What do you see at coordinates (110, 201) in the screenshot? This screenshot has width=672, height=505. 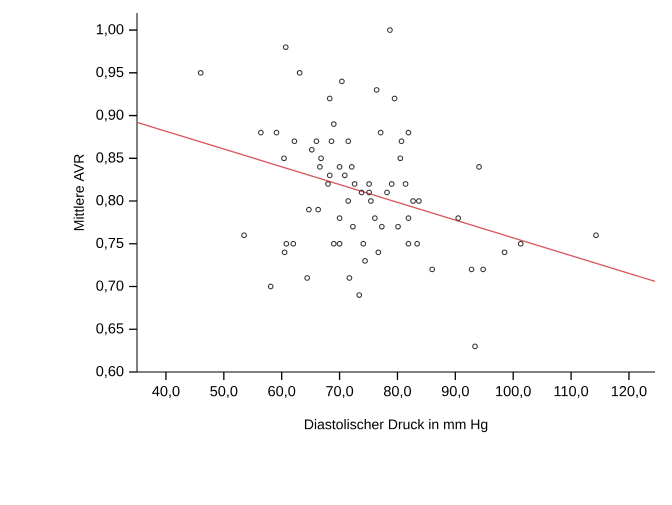 I see `y-tick-label: 0,80` at bounding box center [110, 201].